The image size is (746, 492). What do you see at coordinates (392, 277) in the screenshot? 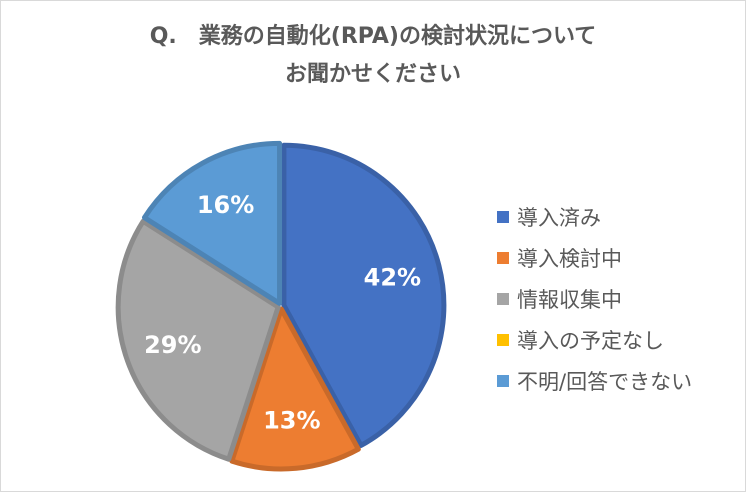
I see `data-label-installed: 42%` at bounding box center [392, 277].